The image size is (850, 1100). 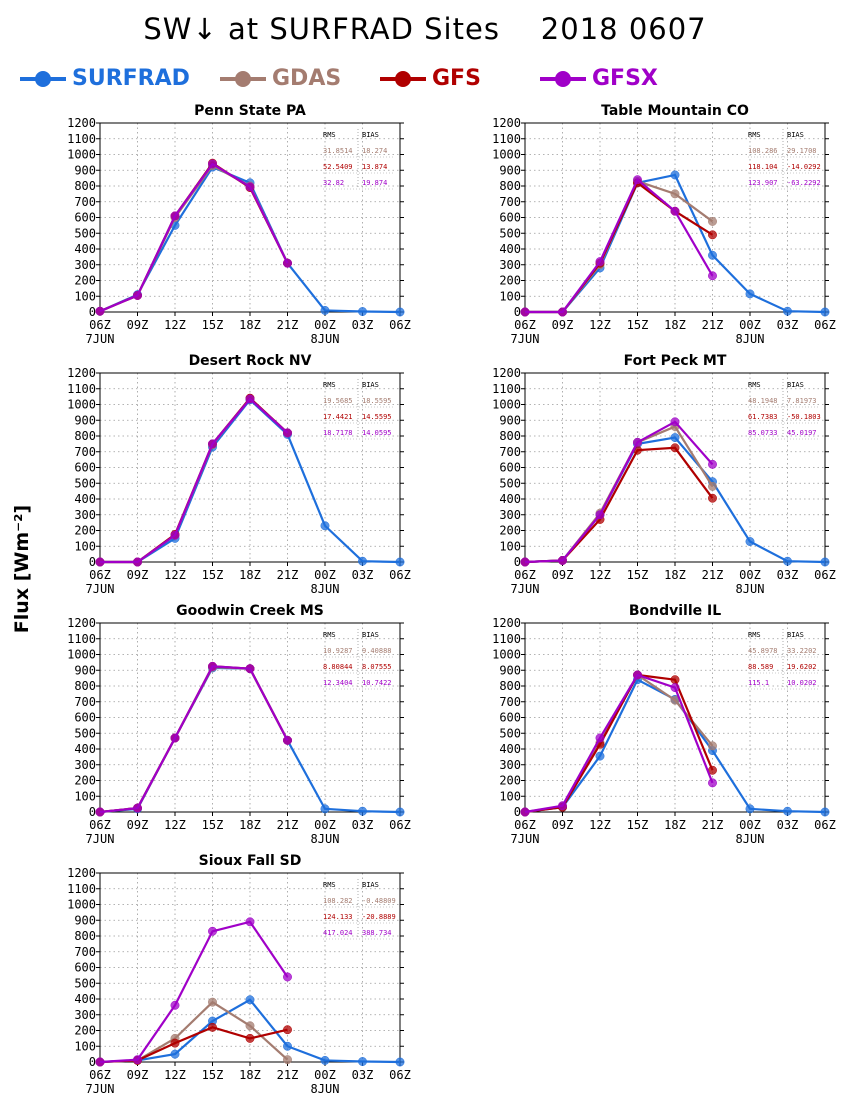 I want to click on stats-rms-value: 52.5409, so click(x=338, y=167).